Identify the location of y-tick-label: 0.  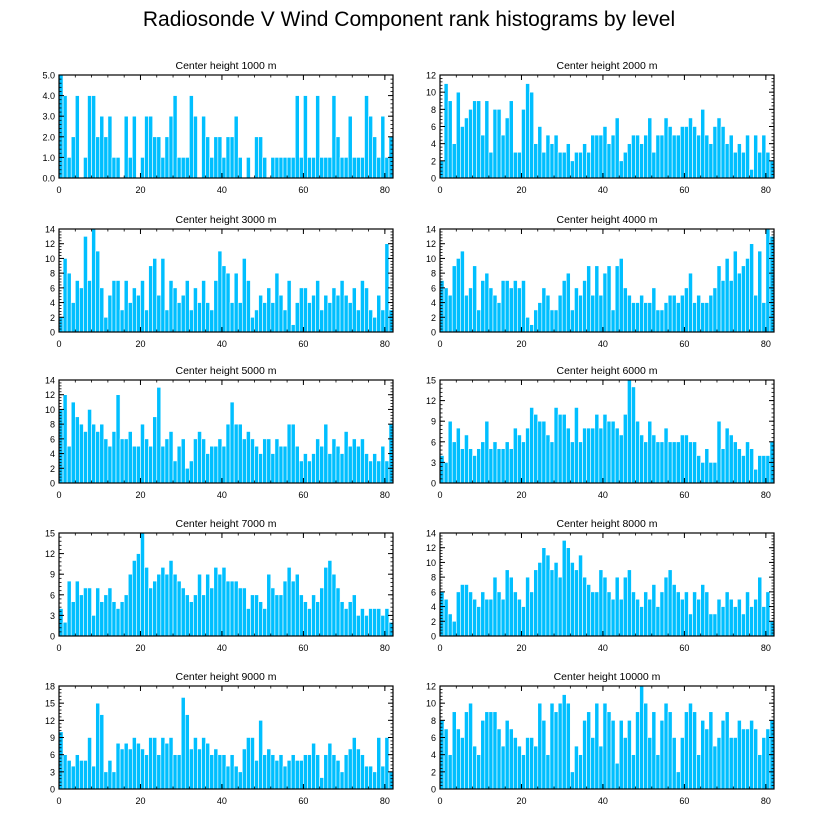
(433, 179).